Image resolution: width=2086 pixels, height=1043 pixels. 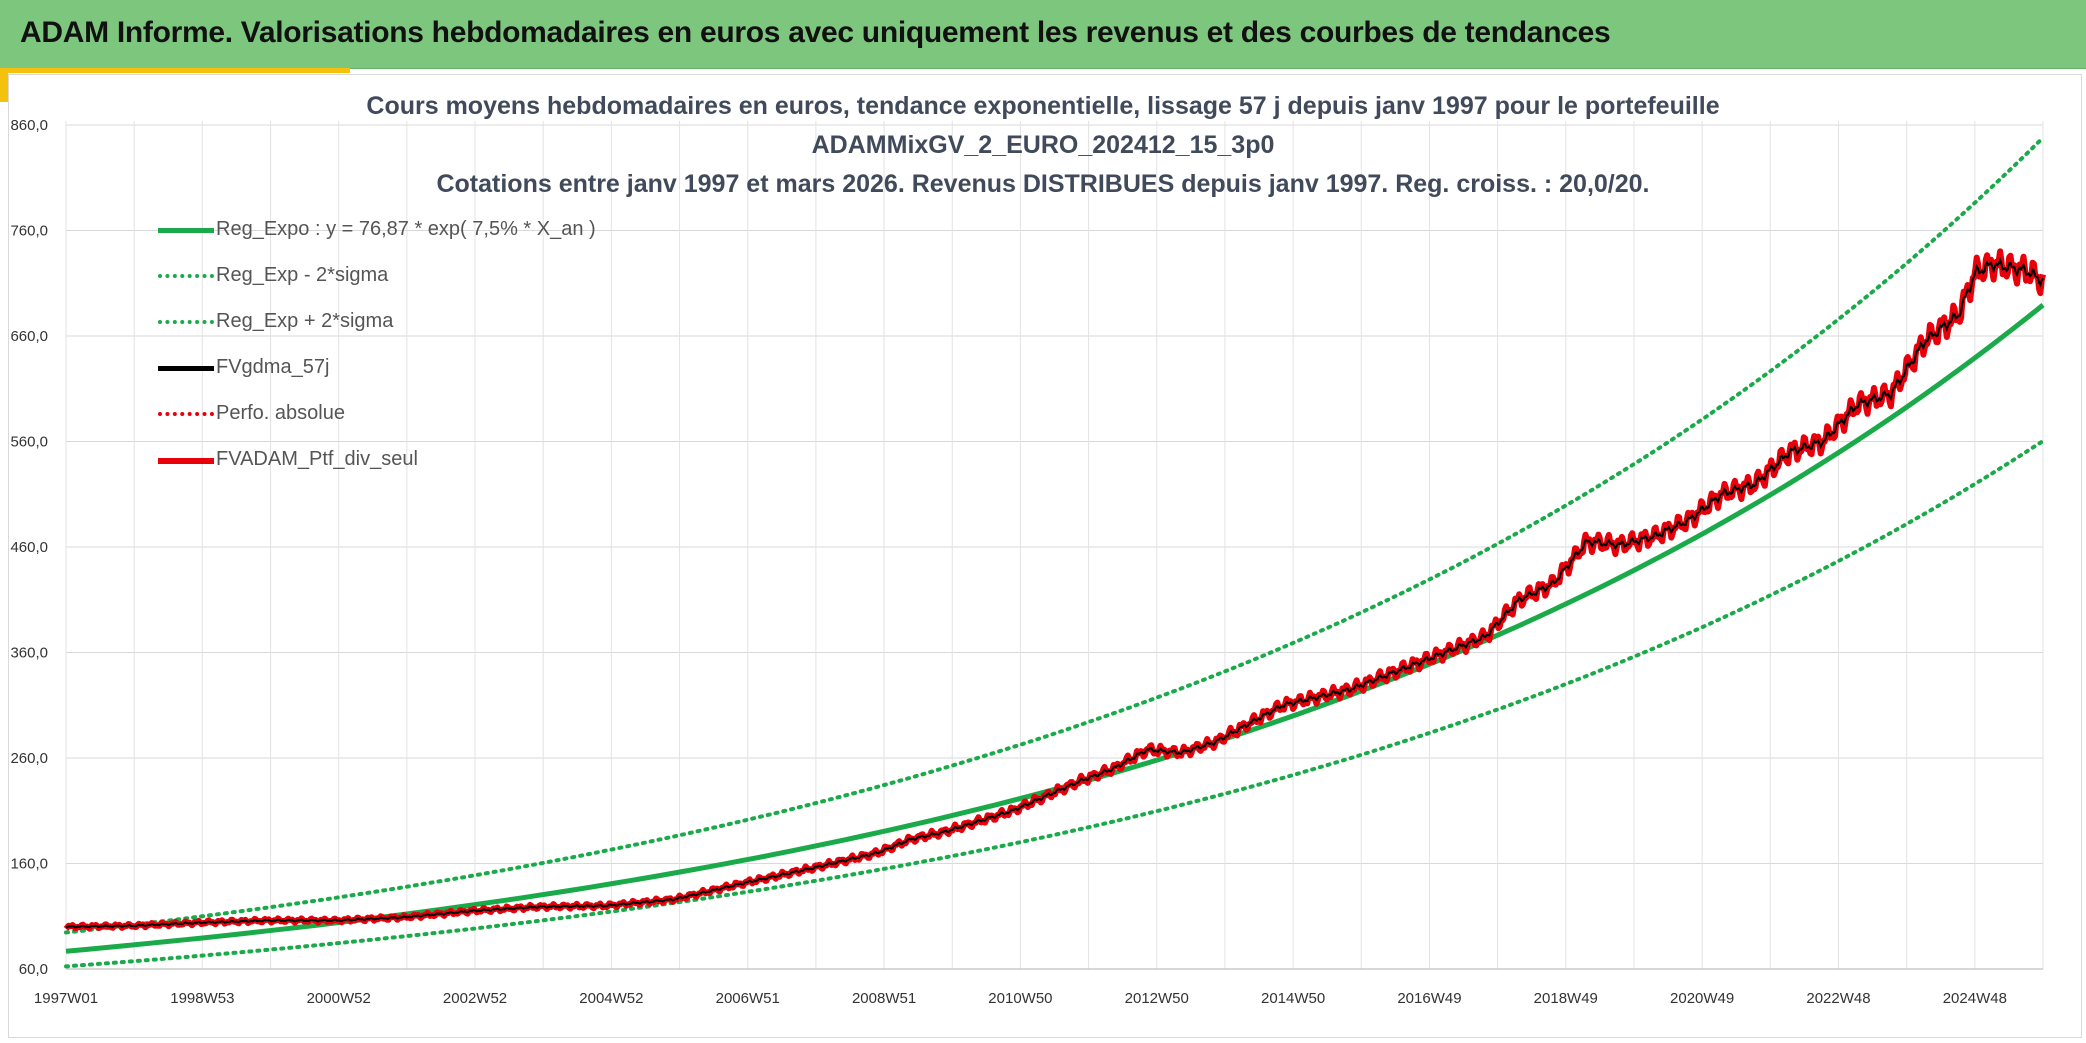 What do you see at coordinates (186, 322) in the screenshot?
I see `legend-swatch-reg-exp-plus` at bounding box center [186, 322].